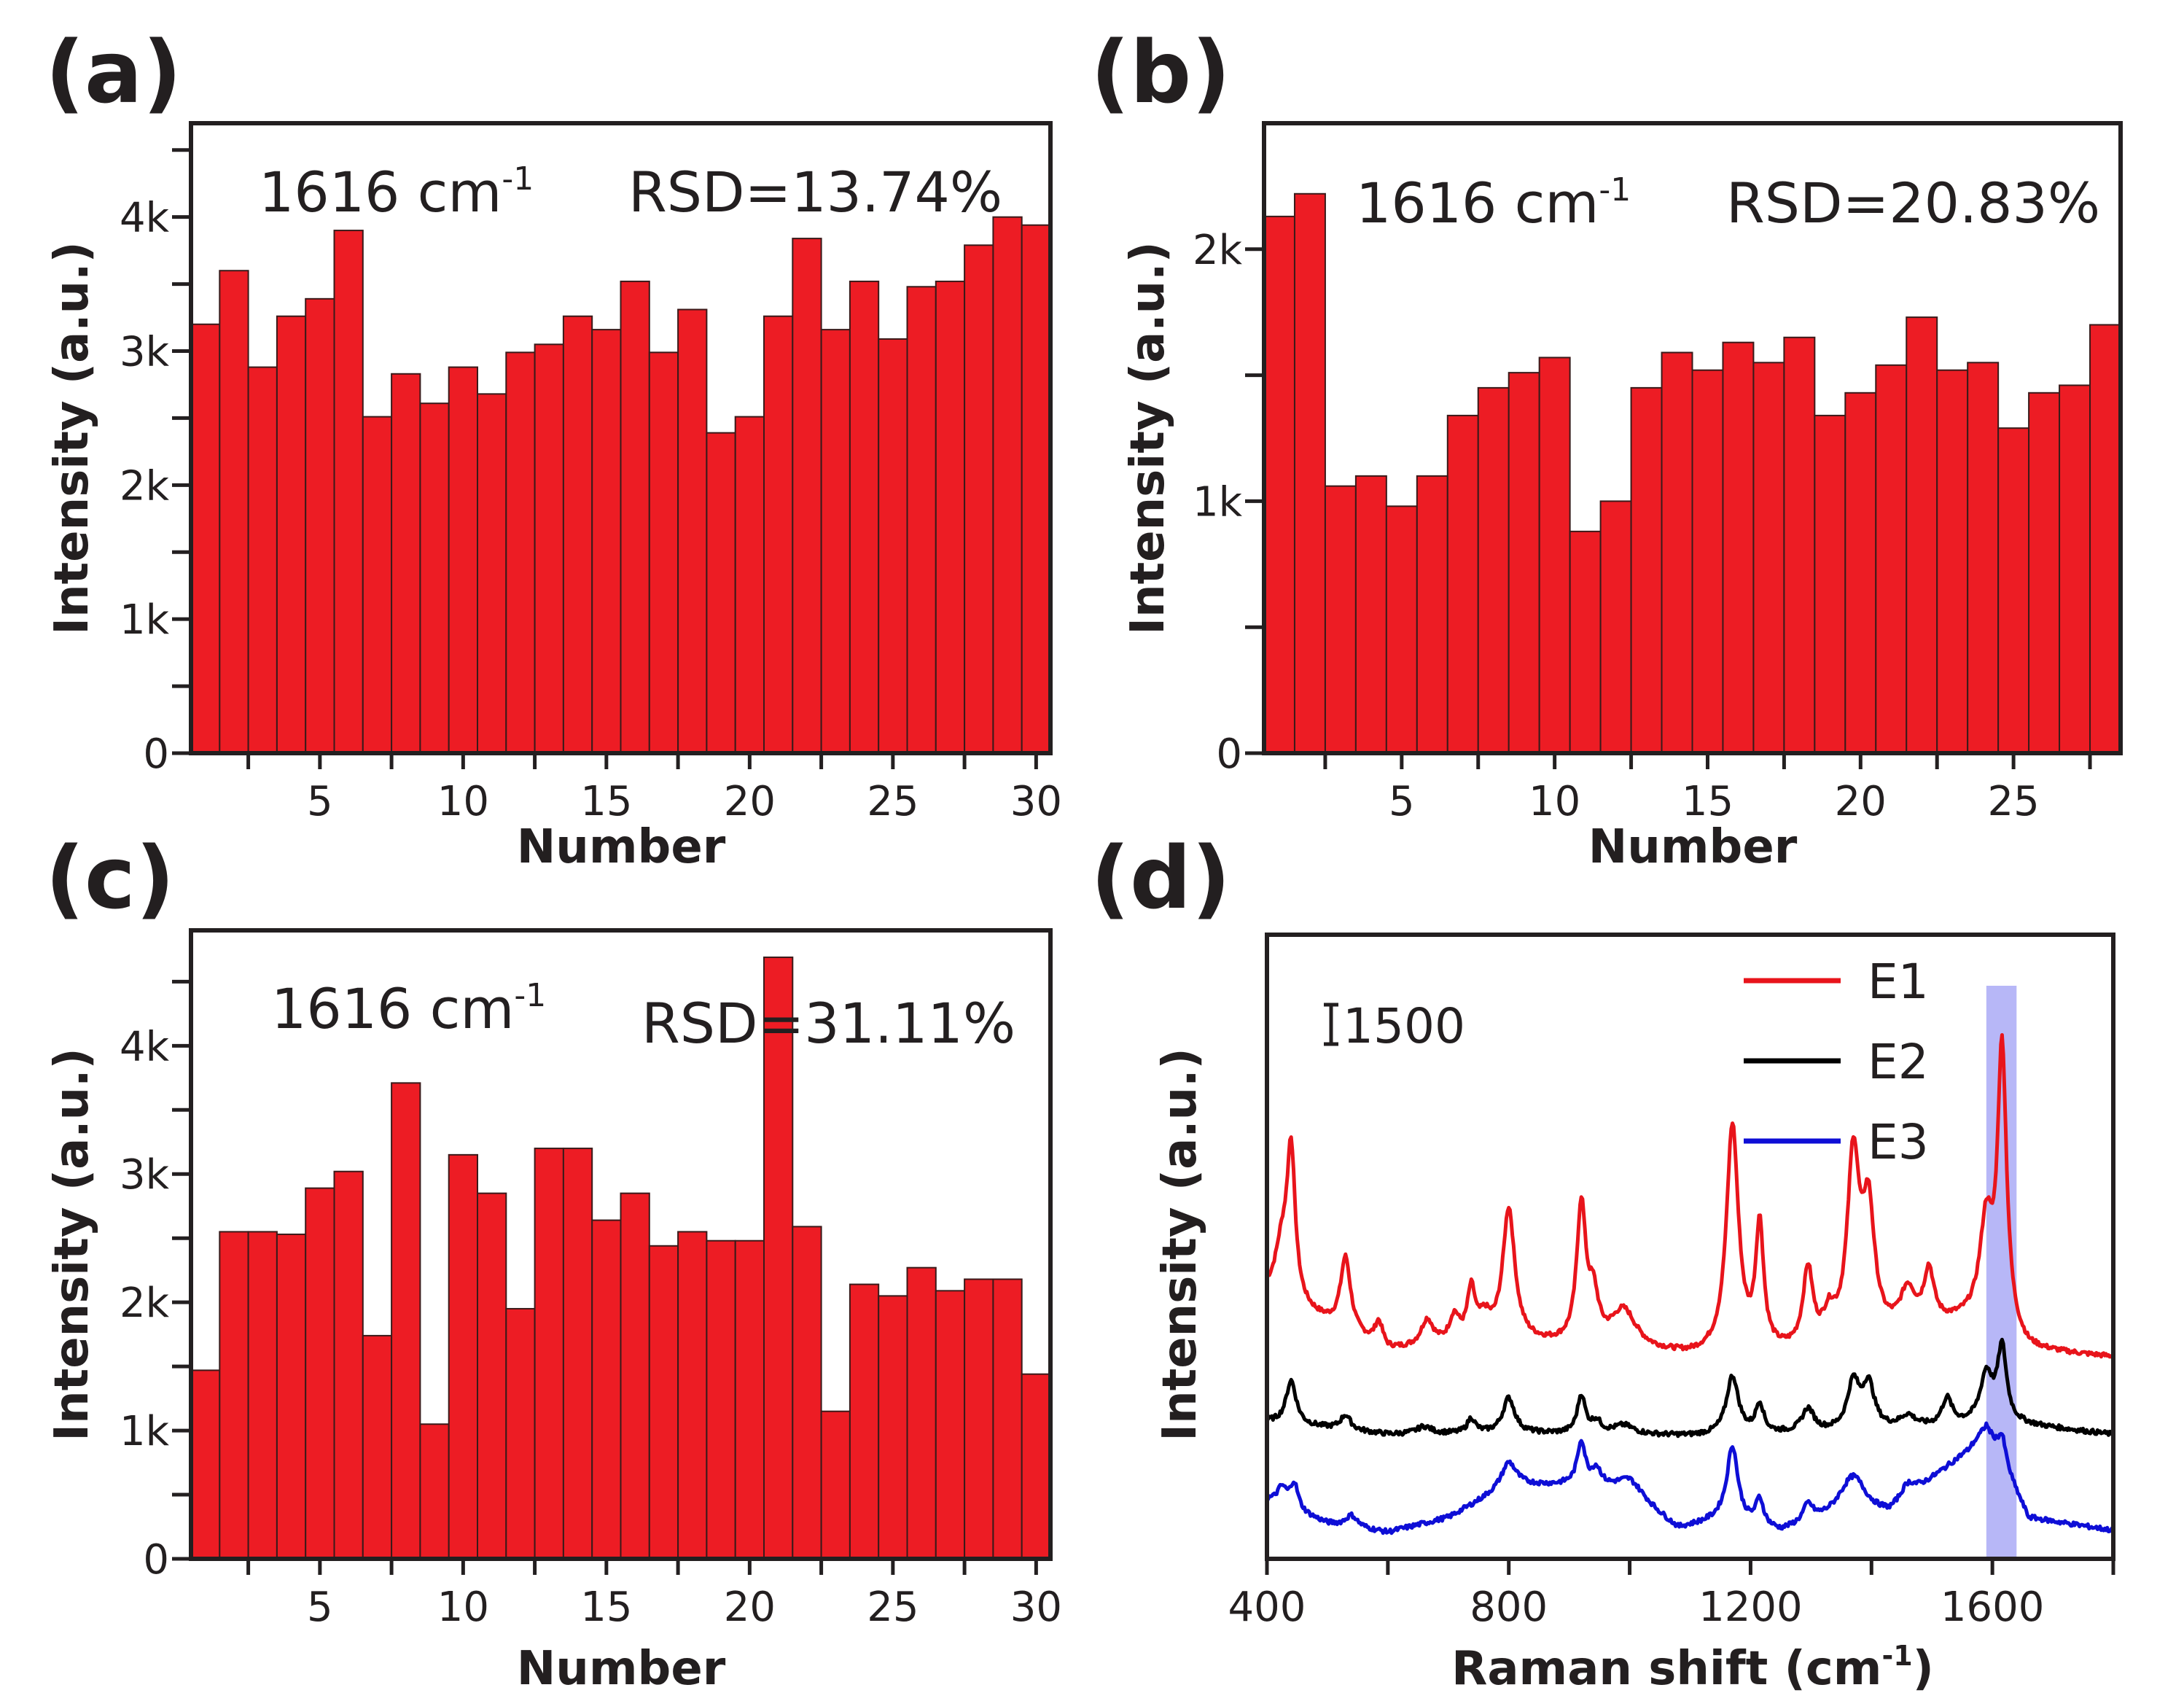 This screenshot has height=1701, width=2184. Describe the element at coordinates (463, 801) in the screenshot. I see `x-tick-label-a: 10` at that location.